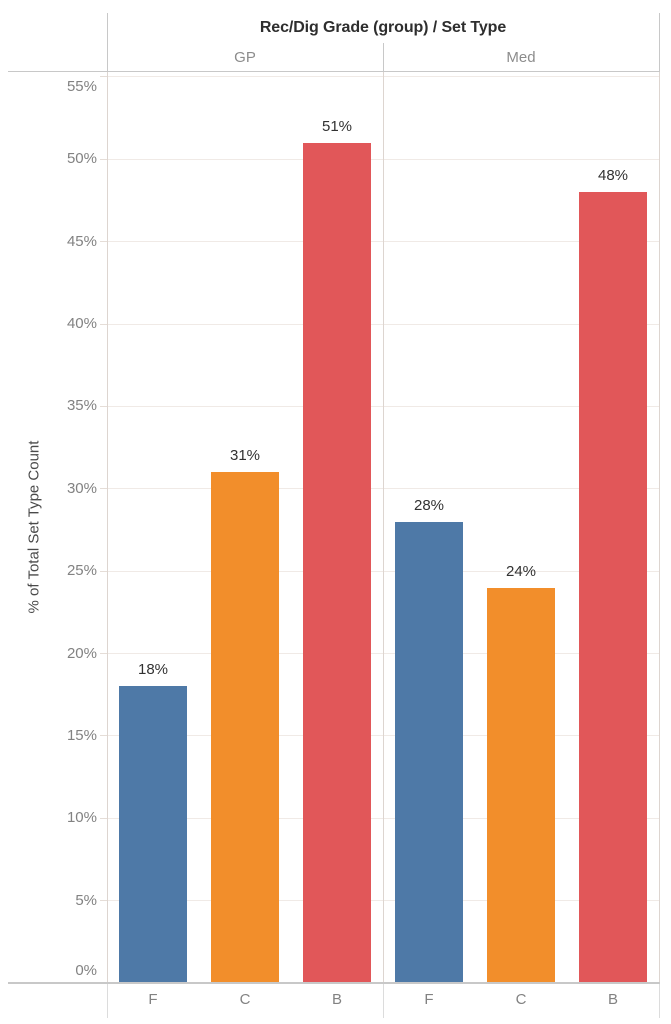 The height and width of the screenshot is (1024, 671). I want to click on bar-gp-c, so click(245, 727).